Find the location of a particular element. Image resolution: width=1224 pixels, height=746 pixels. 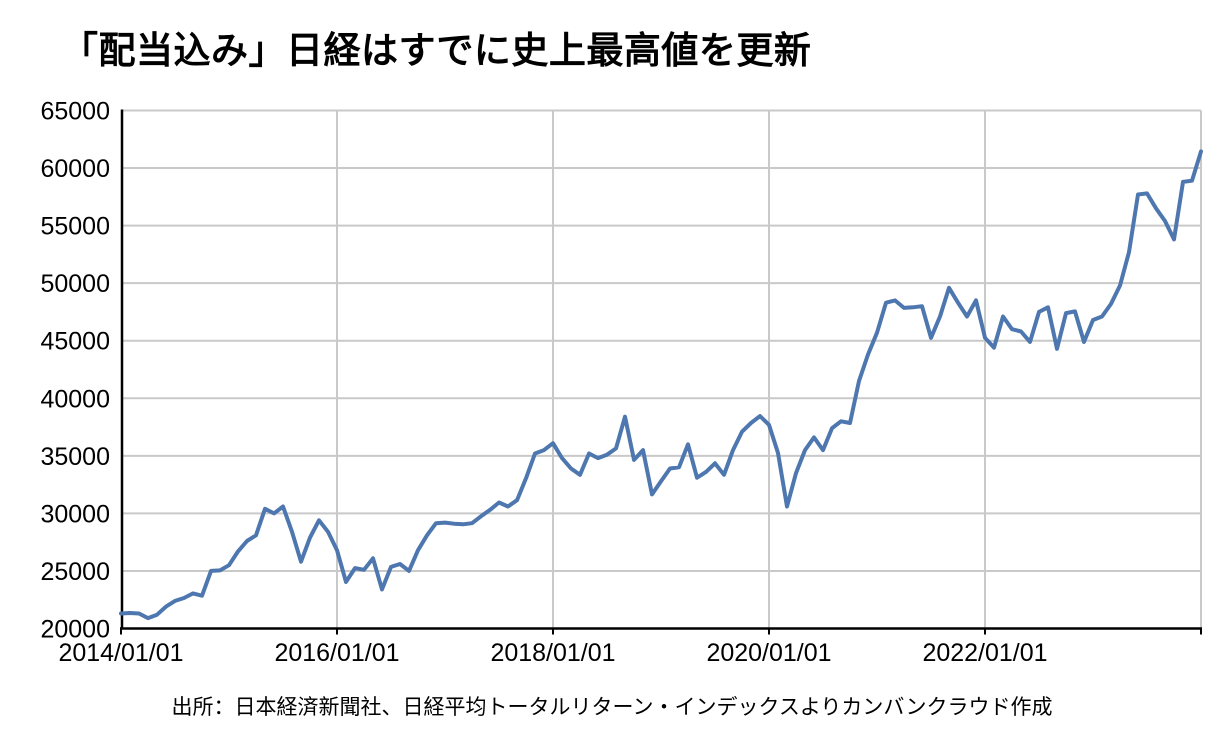

x-tick-label: 2022/01/01 is located at coordinates (984, 653).